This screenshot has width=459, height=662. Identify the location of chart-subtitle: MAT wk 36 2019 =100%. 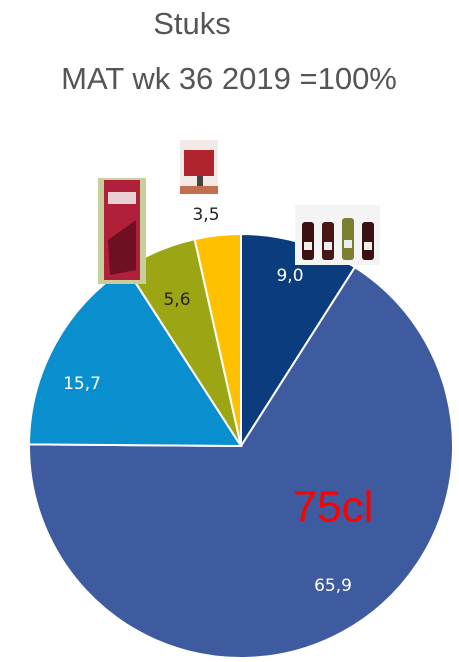
(229, 78).